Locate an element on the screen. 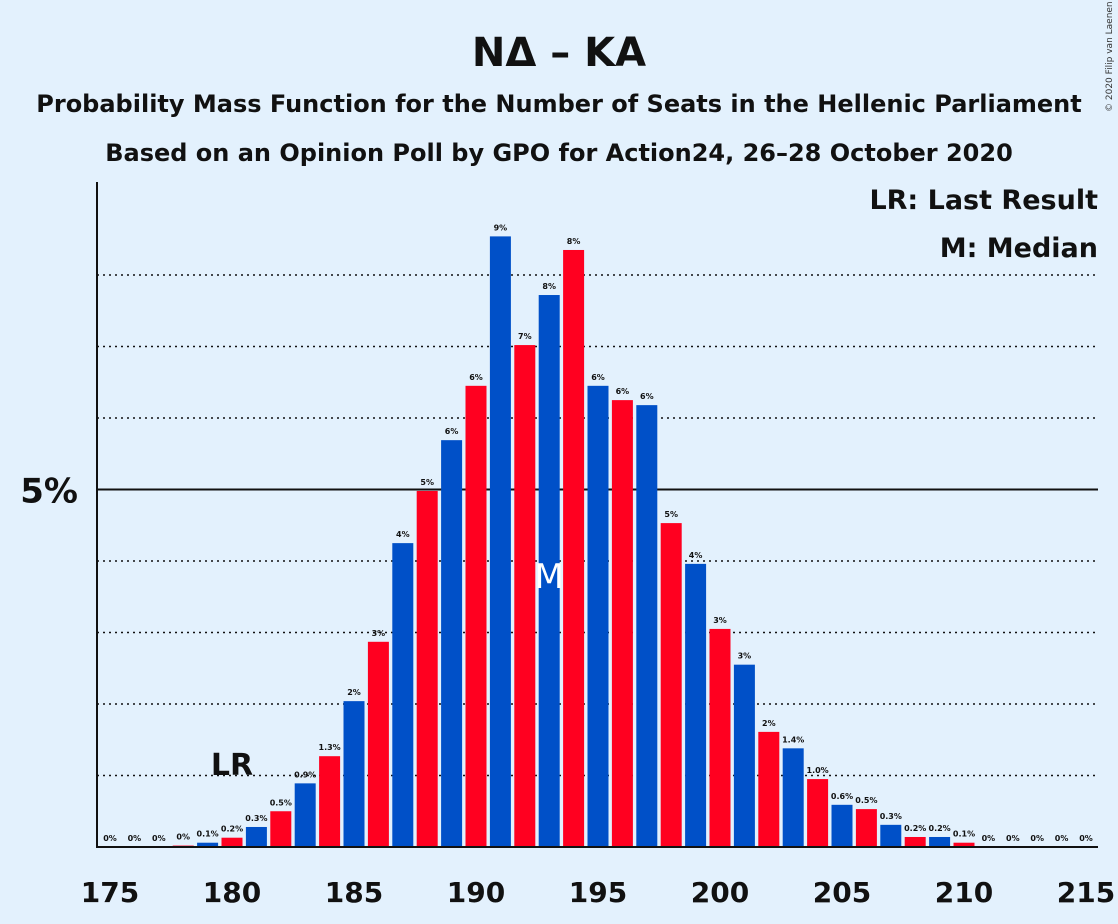 This screenshot has width=1118, height=924. data-label-seat-198: 5% is located at coordinates (671, 514).